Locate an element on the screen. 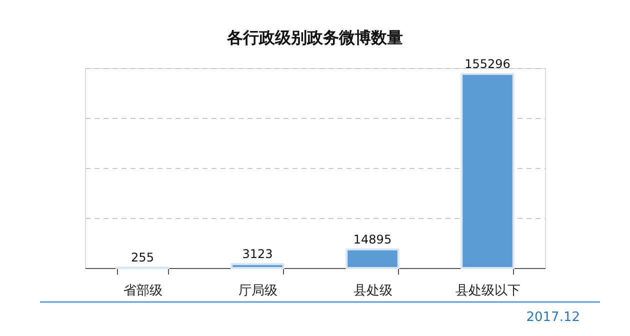 The height and width of the screenshot is (336, 630). data-label: 14895 is located at coordinates (372, 239).